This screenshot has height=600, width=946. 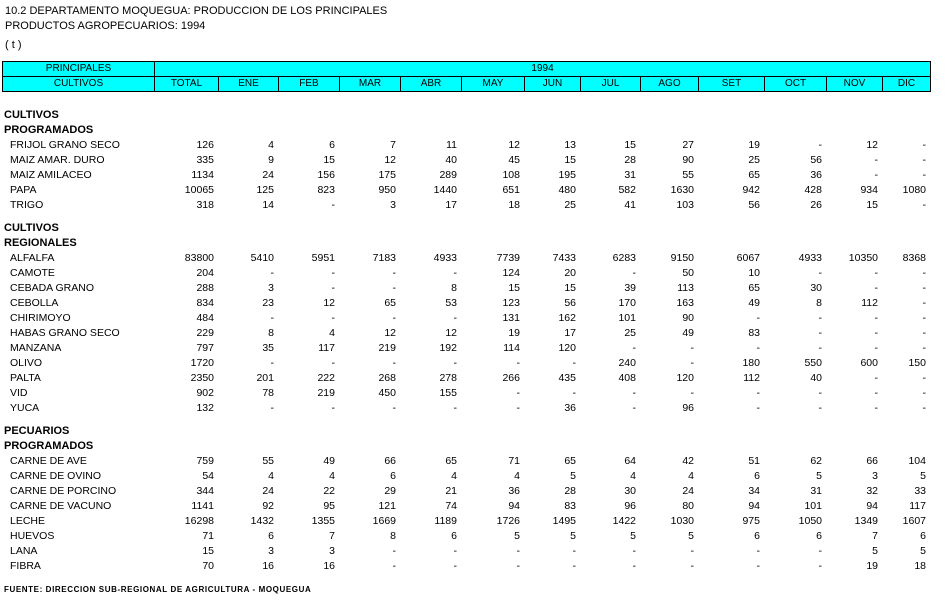 I want to click on header-year: 1994, so click(x=542, y=69).